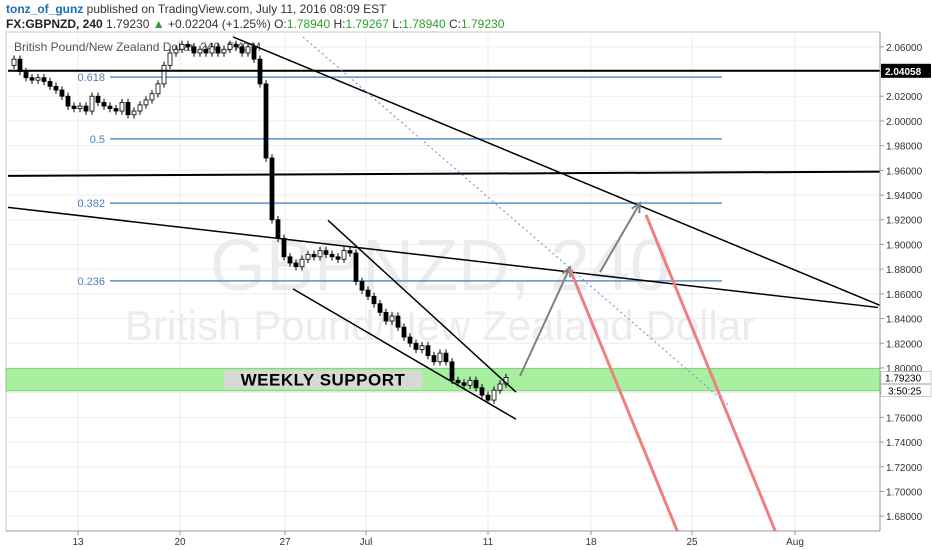  What do you see at coordinates (285, 542) in the screenshot?
I see `time-tick-label: 27` at bounding box center [285, 542].